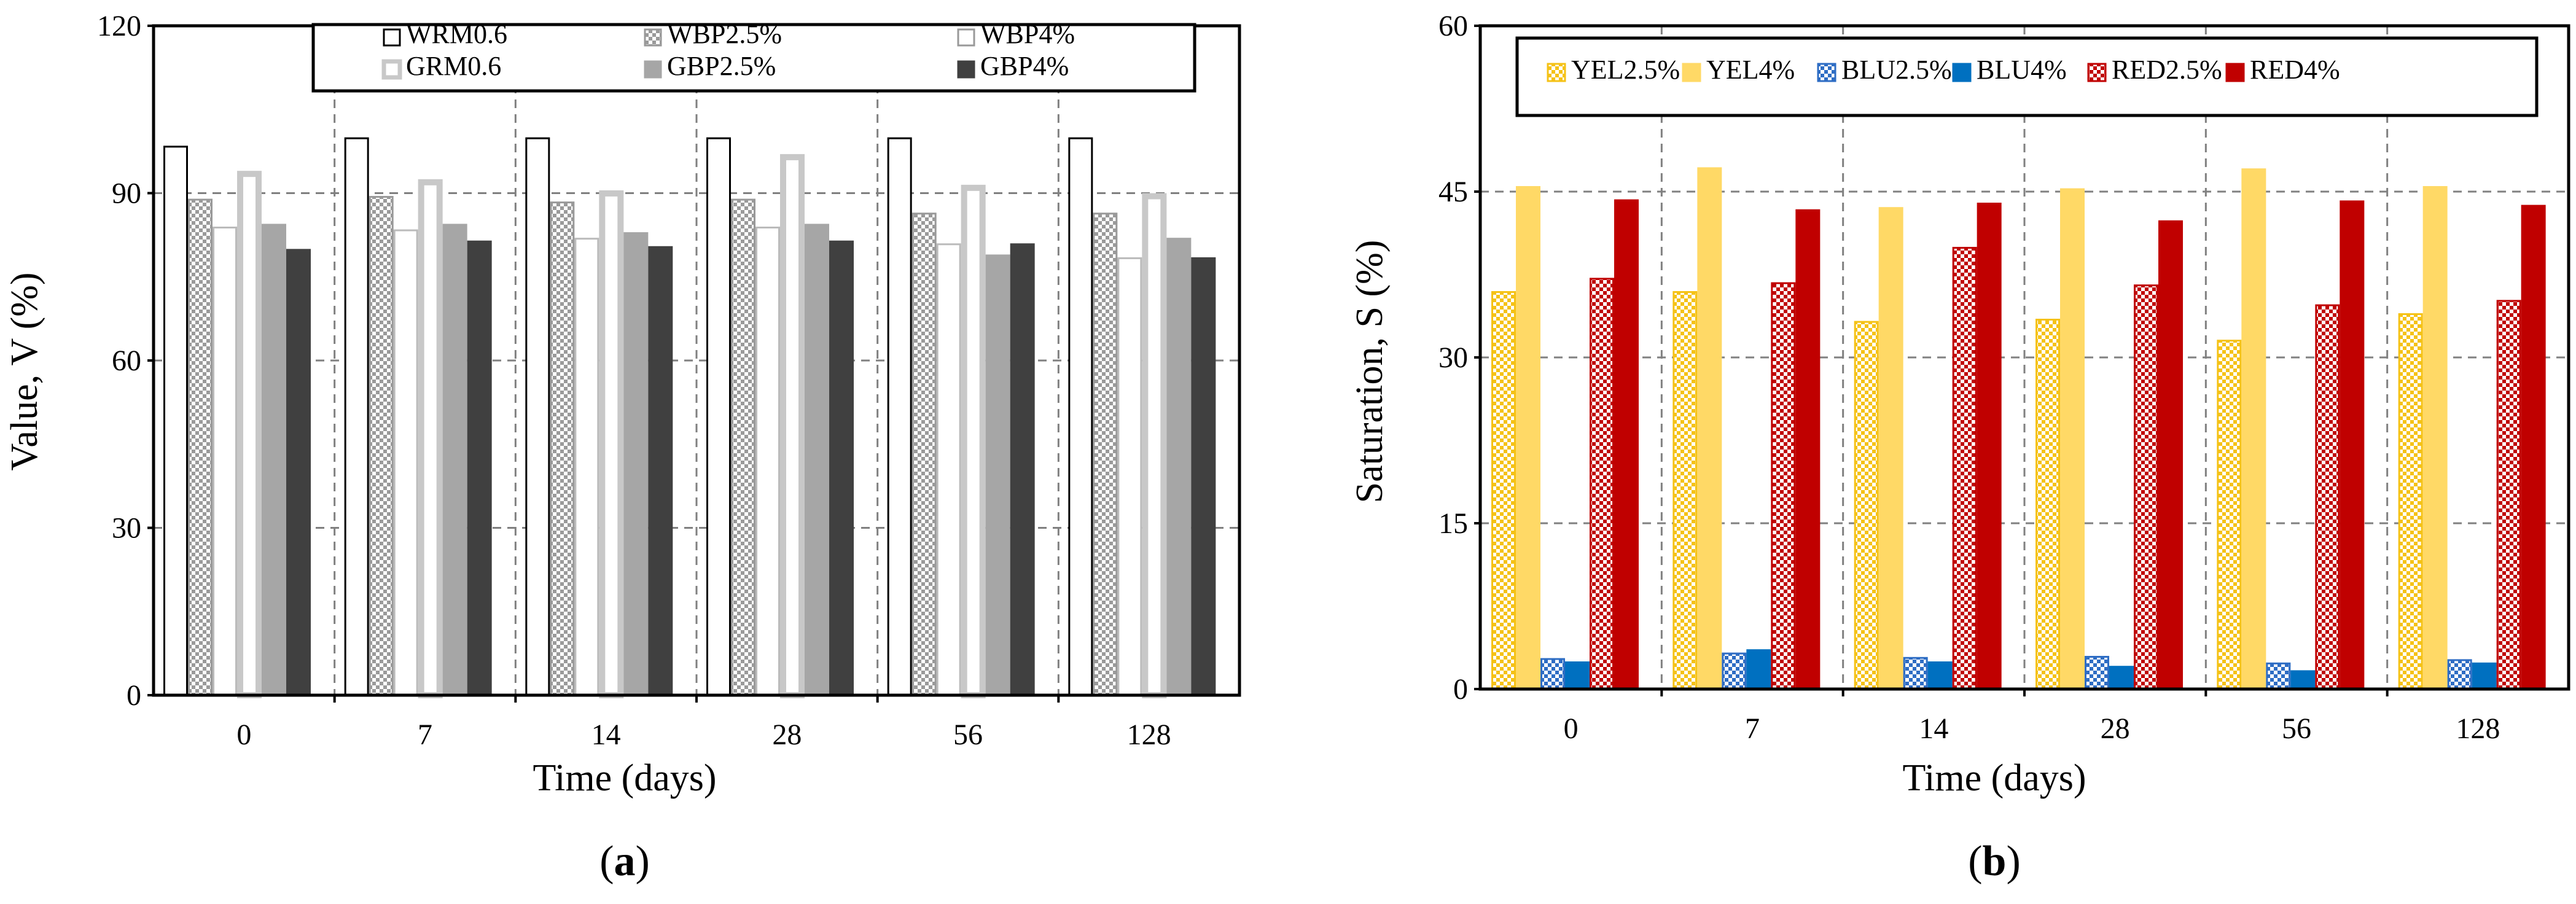 This screenshot has height=904, width=2576. Describe the element at coordinates (1453, 523) in the screenshot. I see `y-tick-label: 15` at that location.